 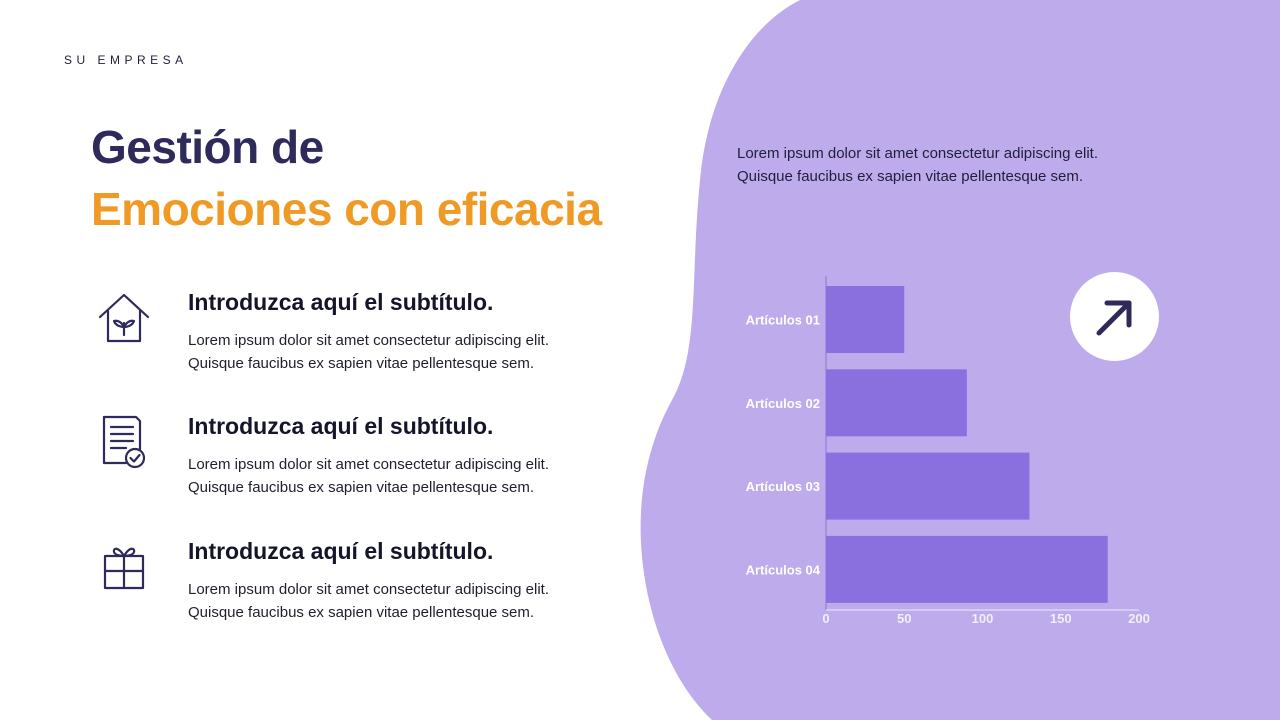 I want to click on x-tick-label: 50, so click(x=904, y=618).